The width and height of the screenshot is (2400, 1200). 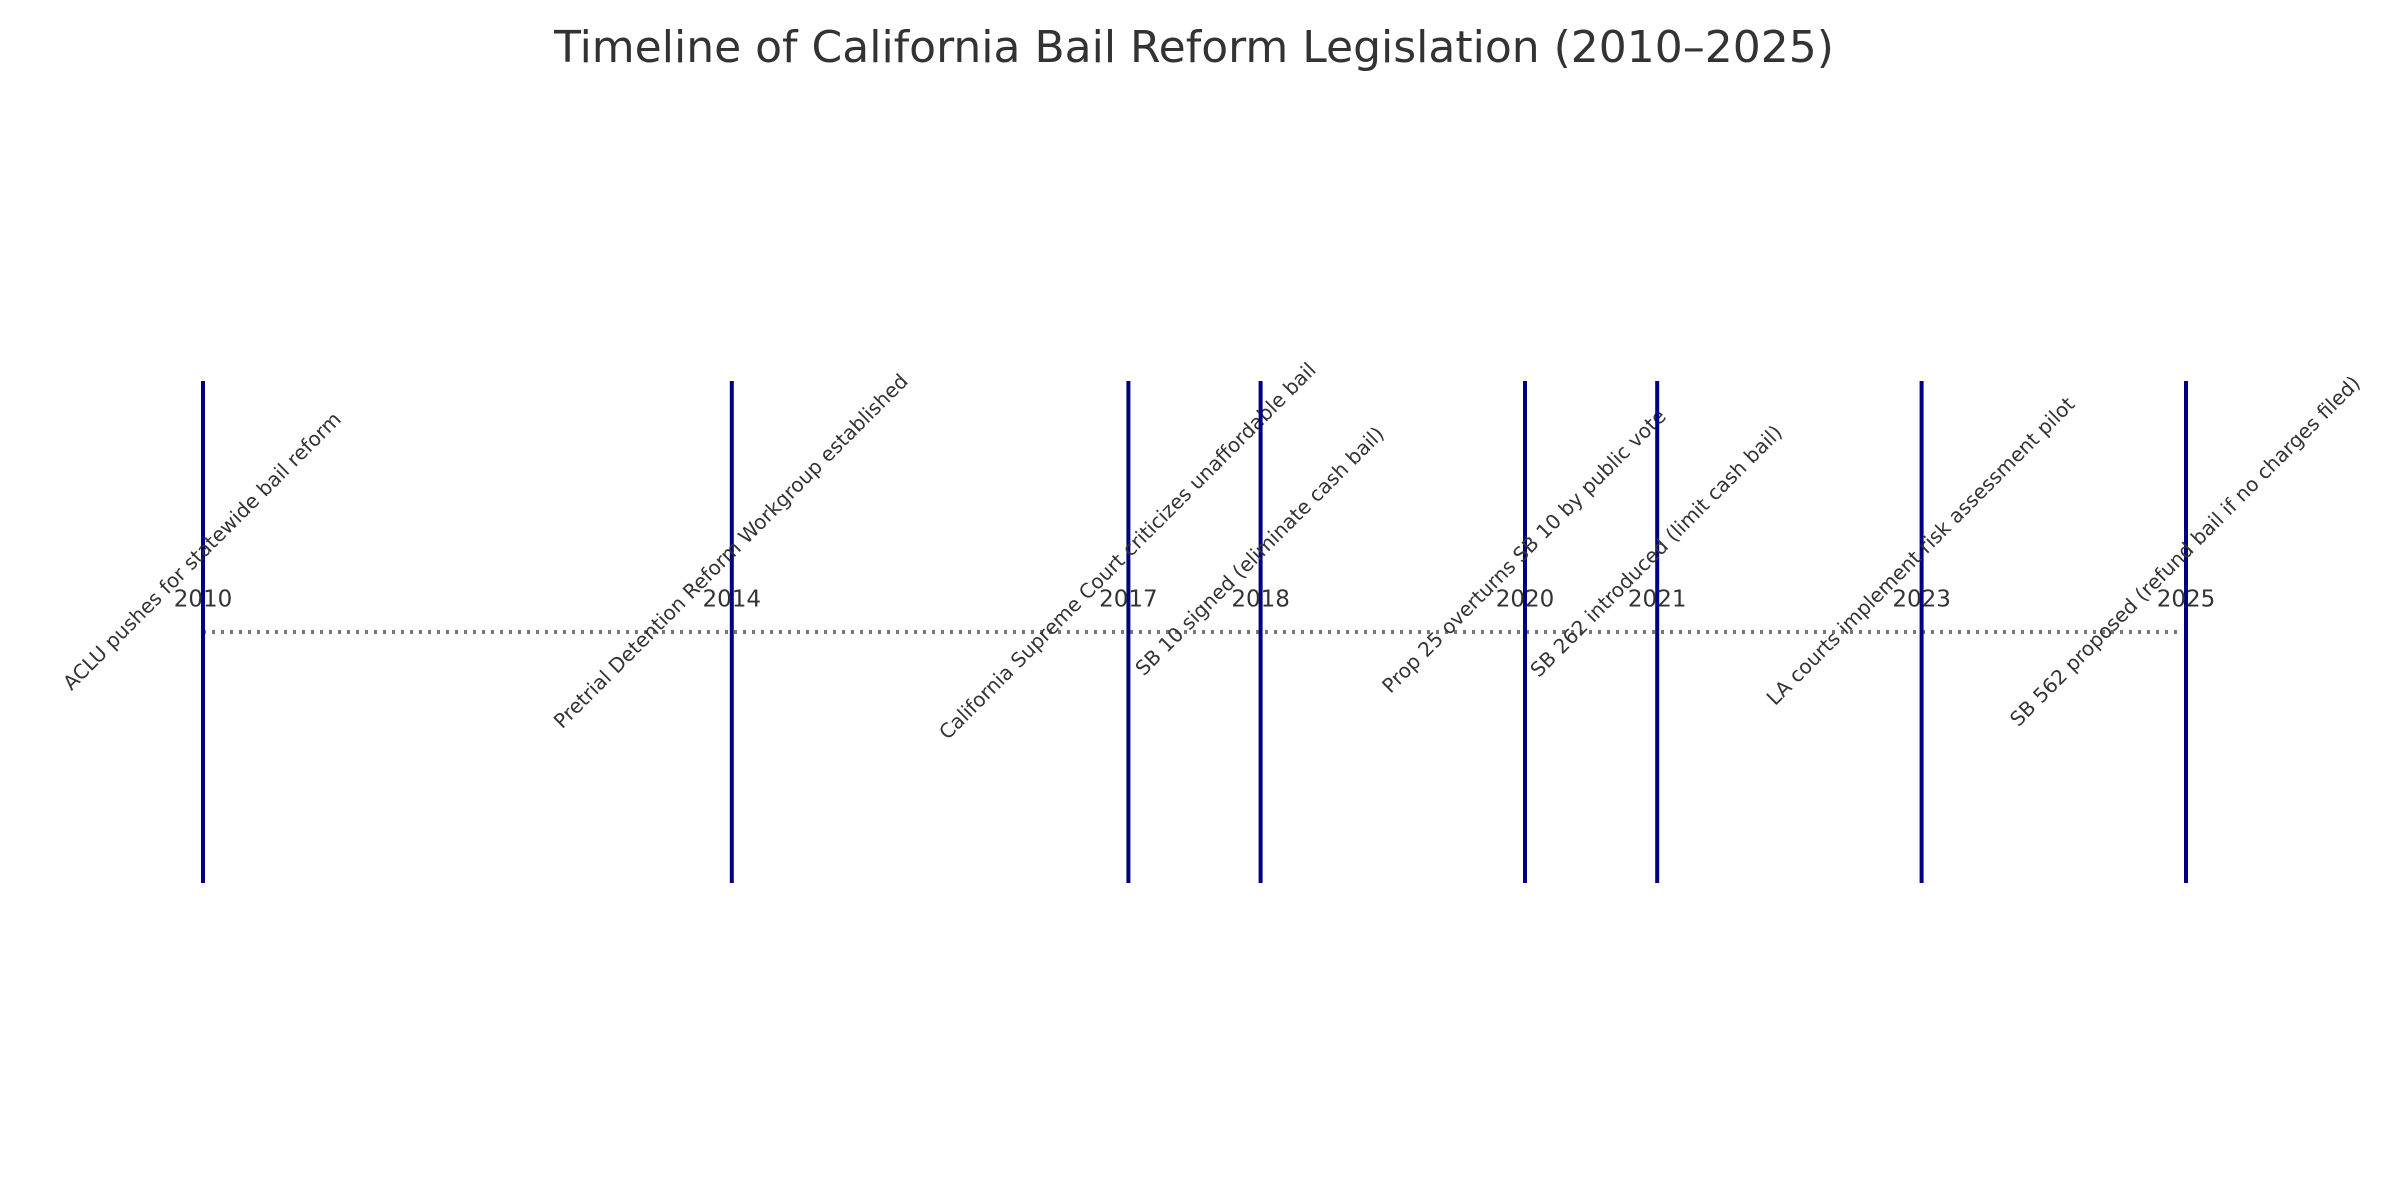 What do you see at coordinates (1260, 600) in the screenshot?
I see `year-label: 2018` at bounding box center [1260, 600].